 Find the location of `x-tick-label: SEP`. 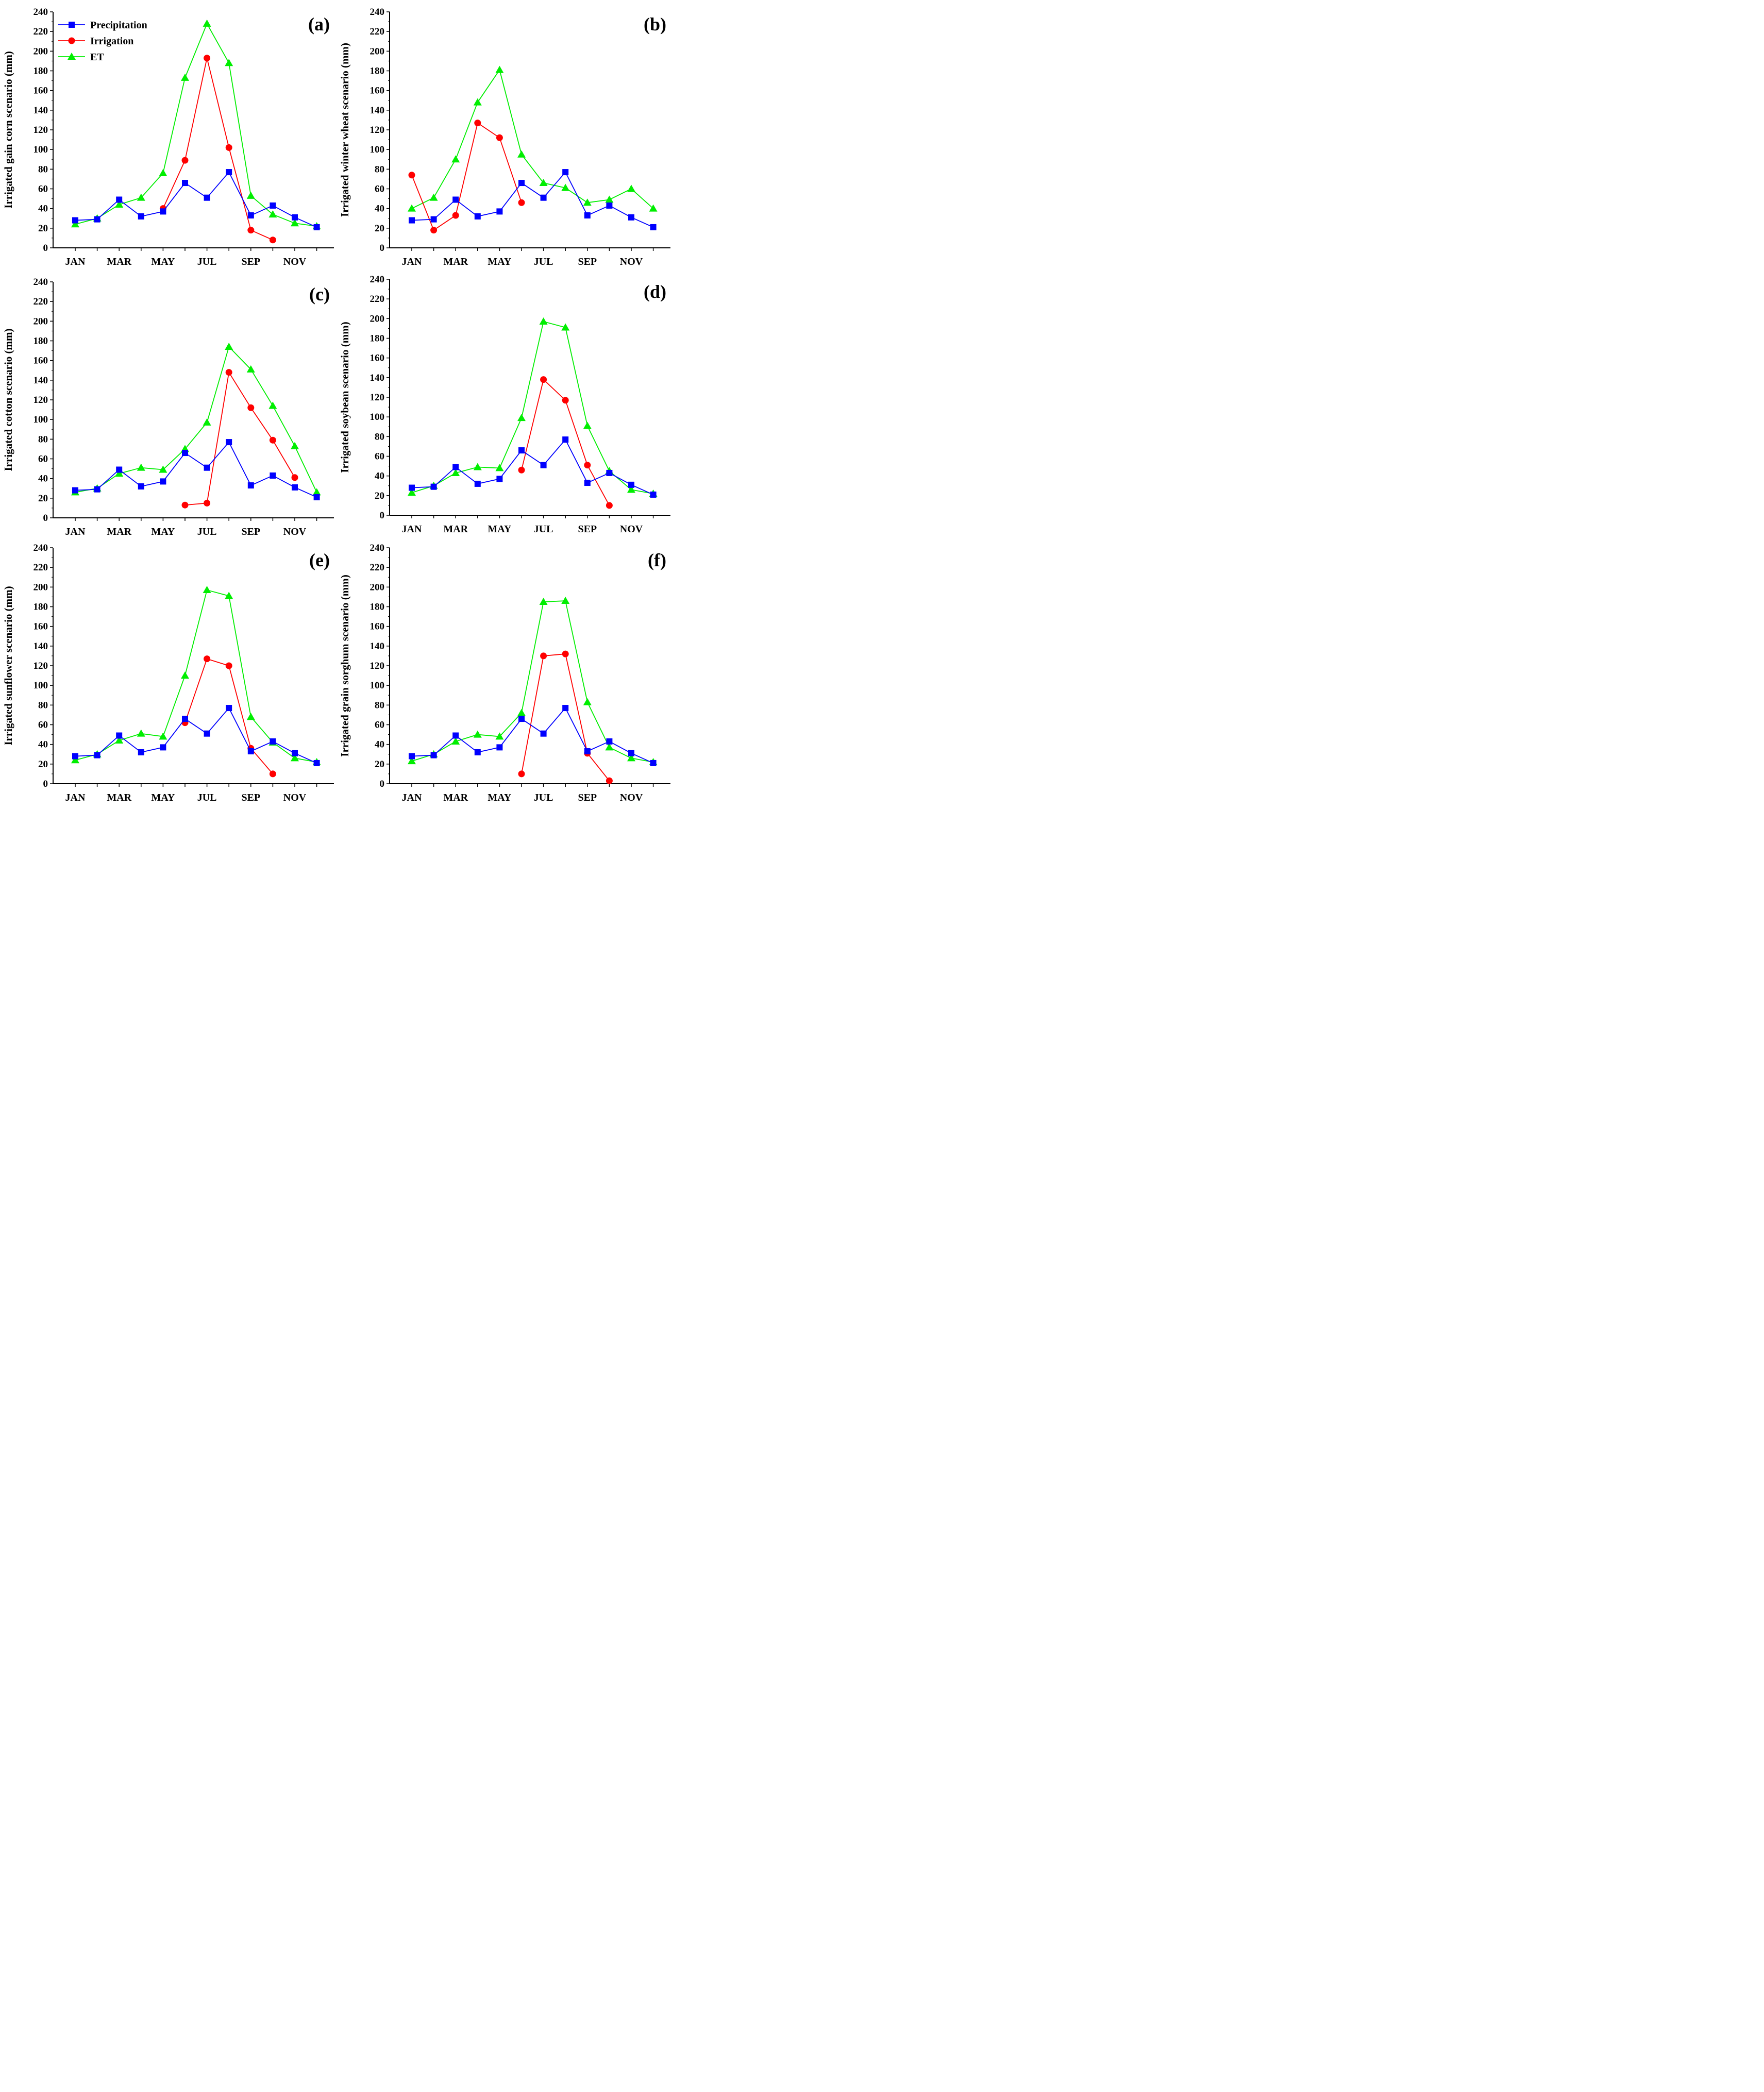

x-tick-label: SEP is located at coordinates (251, 261).